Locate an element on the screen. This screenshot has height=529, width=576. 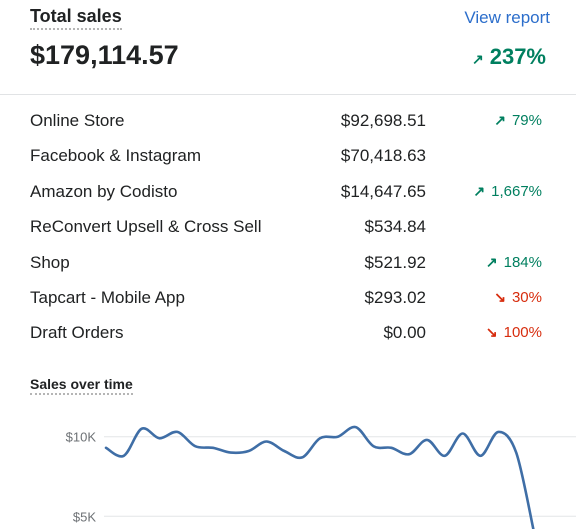
channel-change-value: 1,667% is located at coordinates (516, 191).